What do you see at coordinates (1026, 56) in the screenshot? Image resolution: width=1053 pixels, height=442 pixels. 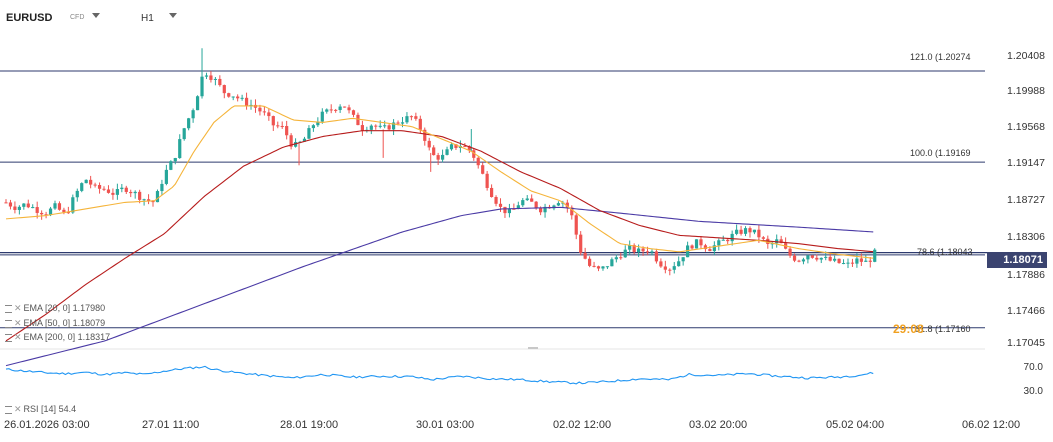 I see `price-tick: 1.20408` at bounding box center [1026, 56].